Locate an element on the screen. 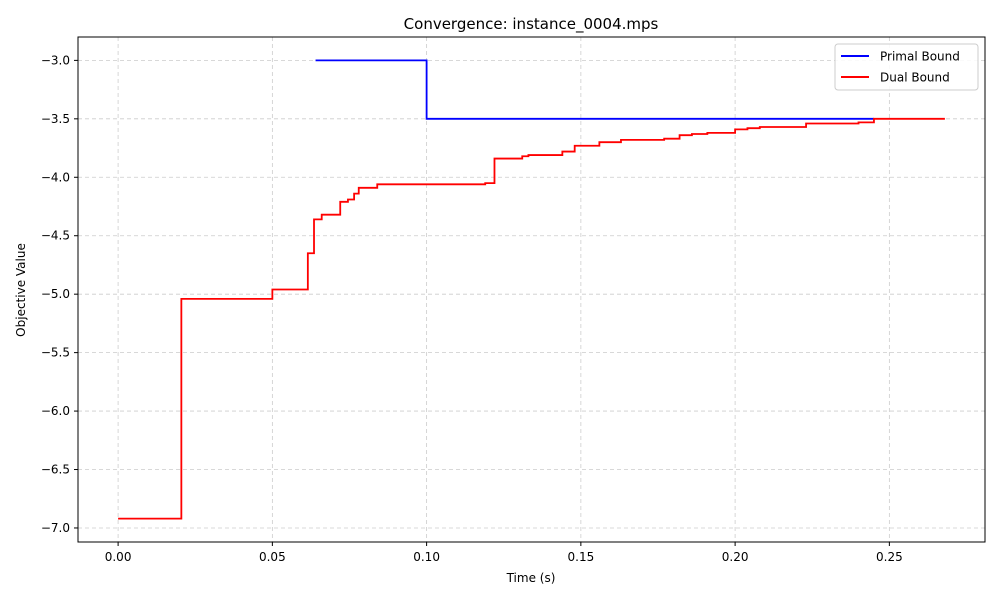 Image resolution: width=1000 pixels, height=600 pixels. x-axis-ticks: 0.00 0.05 0.10 0.15 0.20 0.25 is located at coordinates (504, 553).